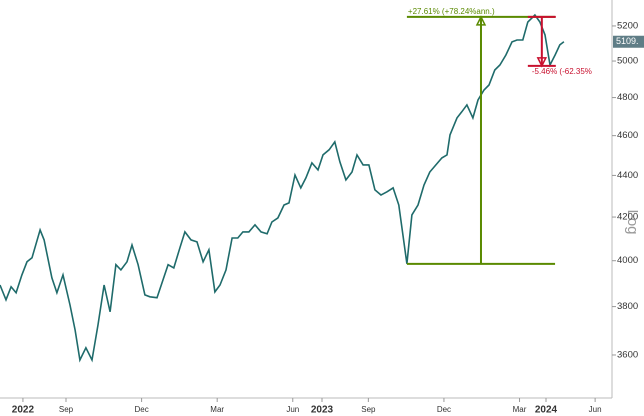 The image size is (644, 416). I want to click on y-tick-label: 3600, so click(627, 354).